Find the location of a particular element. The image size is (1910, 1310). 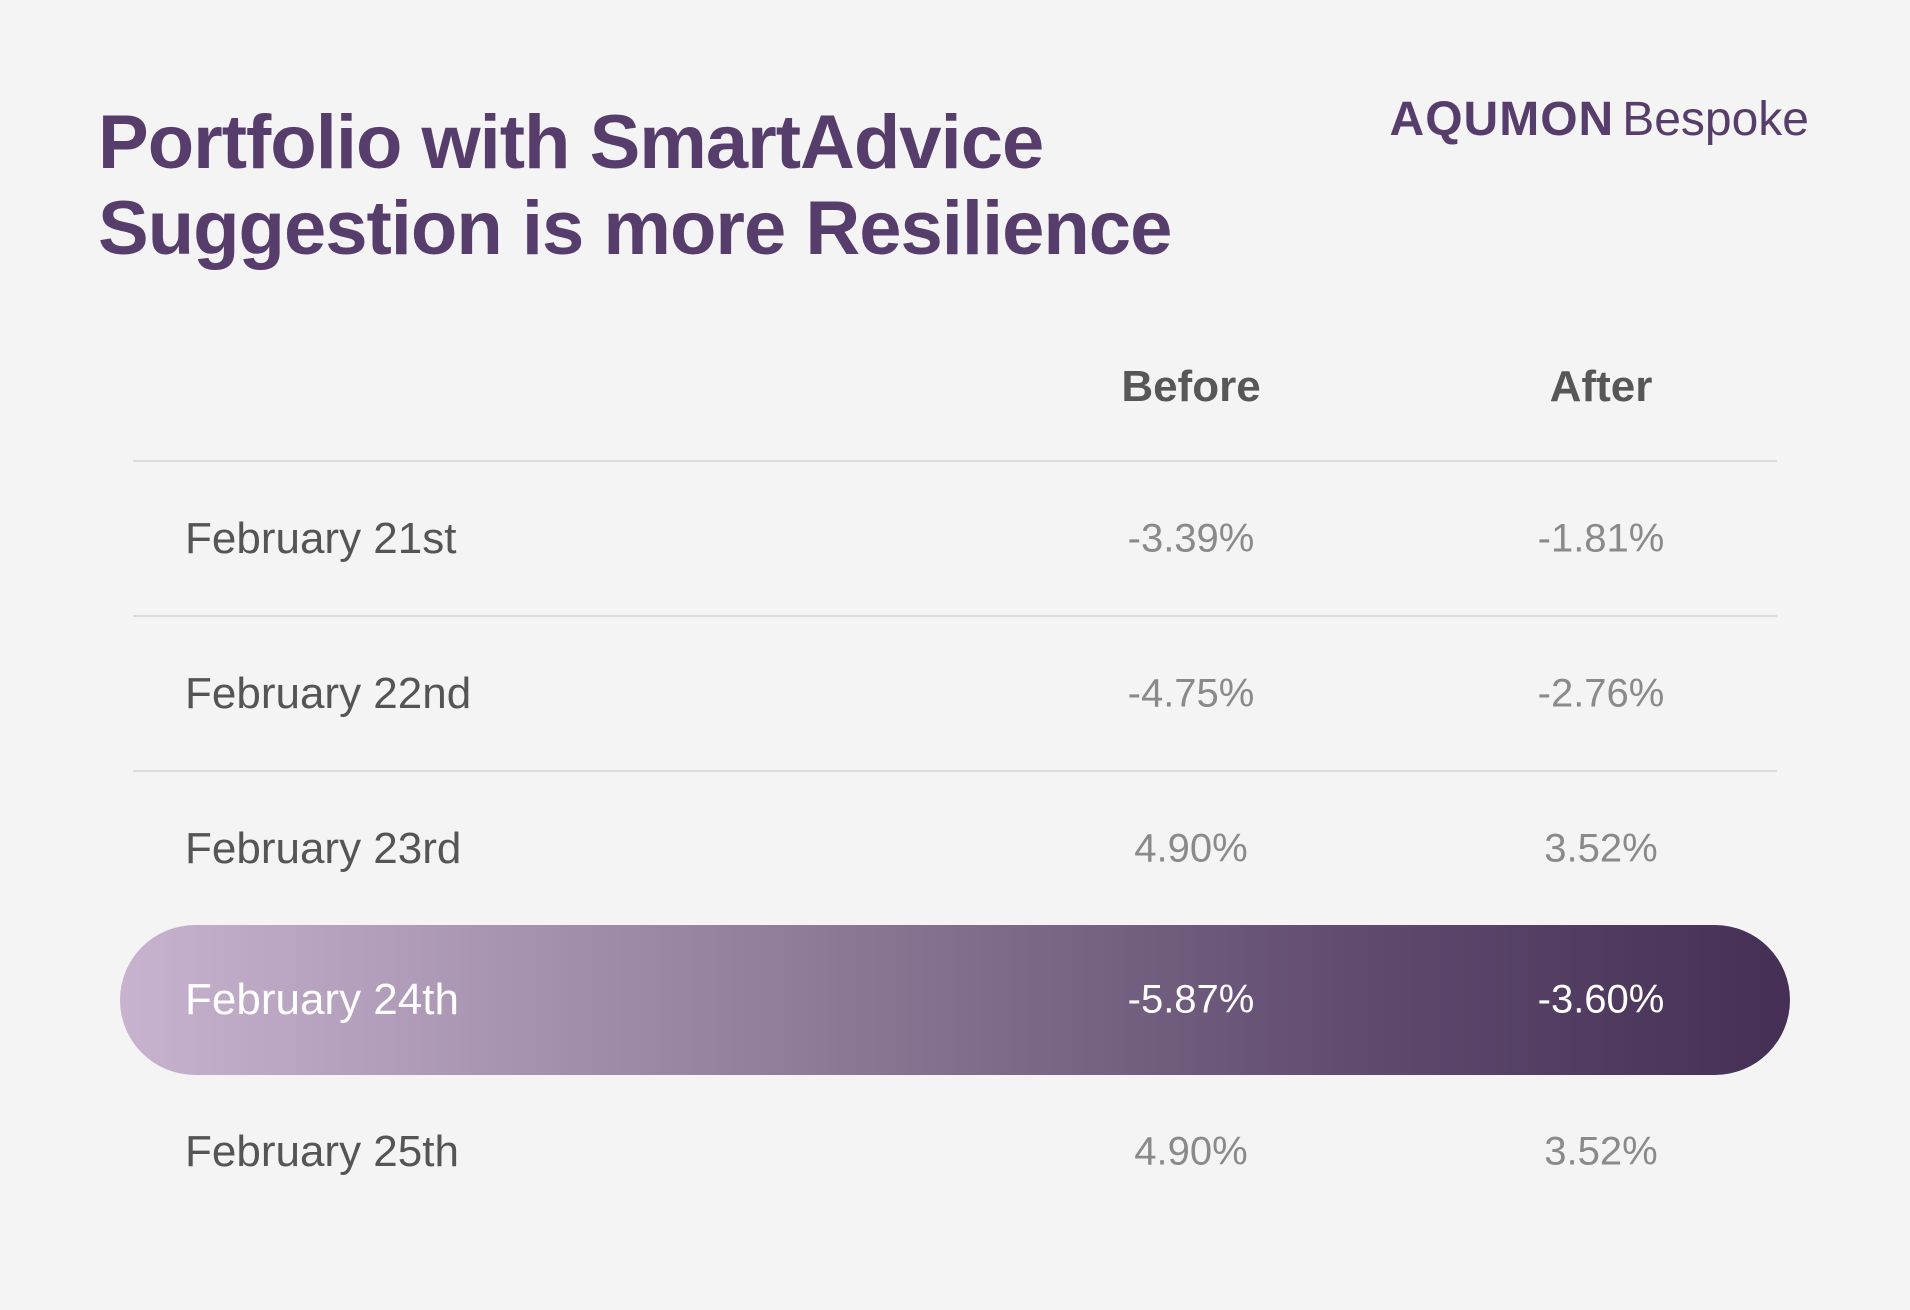

title-line-2: Suggestion is more Resilience is located at coordinates (635, 228).